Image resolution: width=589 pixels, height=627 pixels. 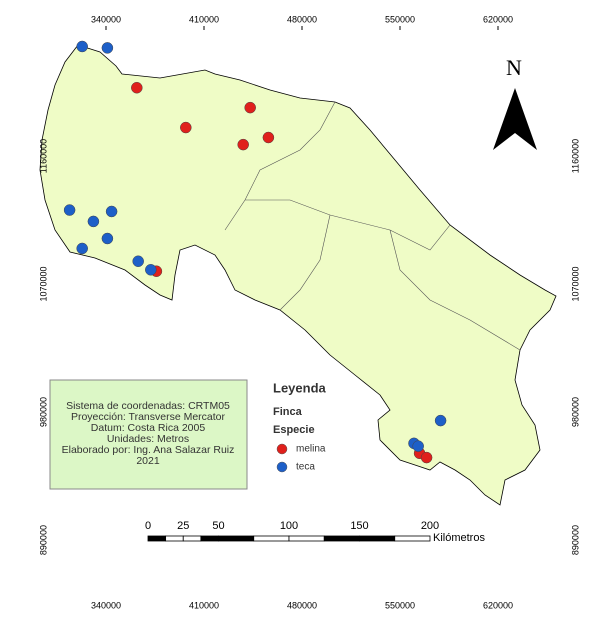 I want to click on y-tick-label-right: 980000, so click(x=575, y=412).